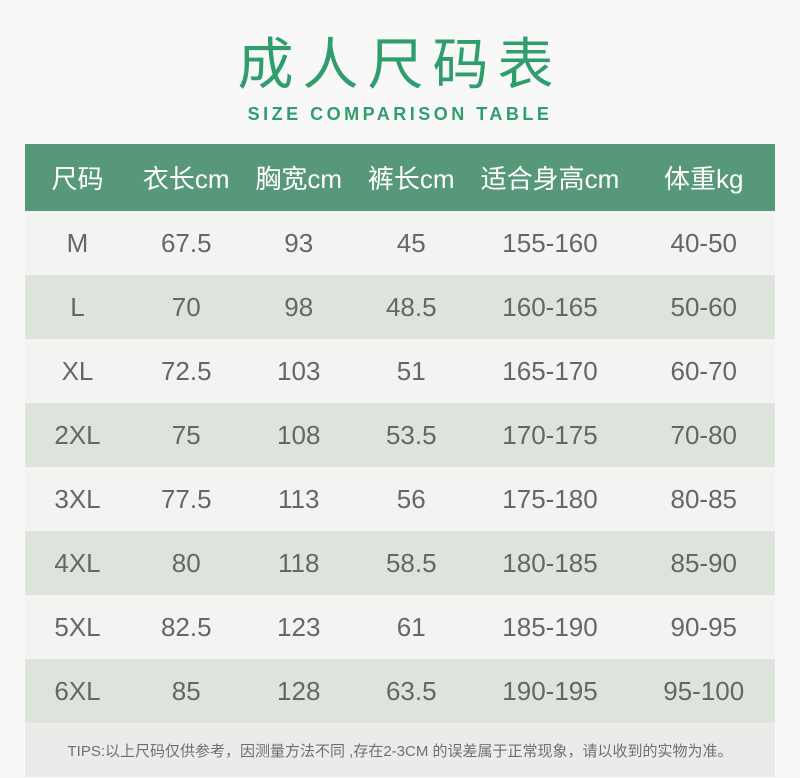  Describe the element at coordinates (186, 242) in the screenshot. I see `cell-length: 67.5` at that location.